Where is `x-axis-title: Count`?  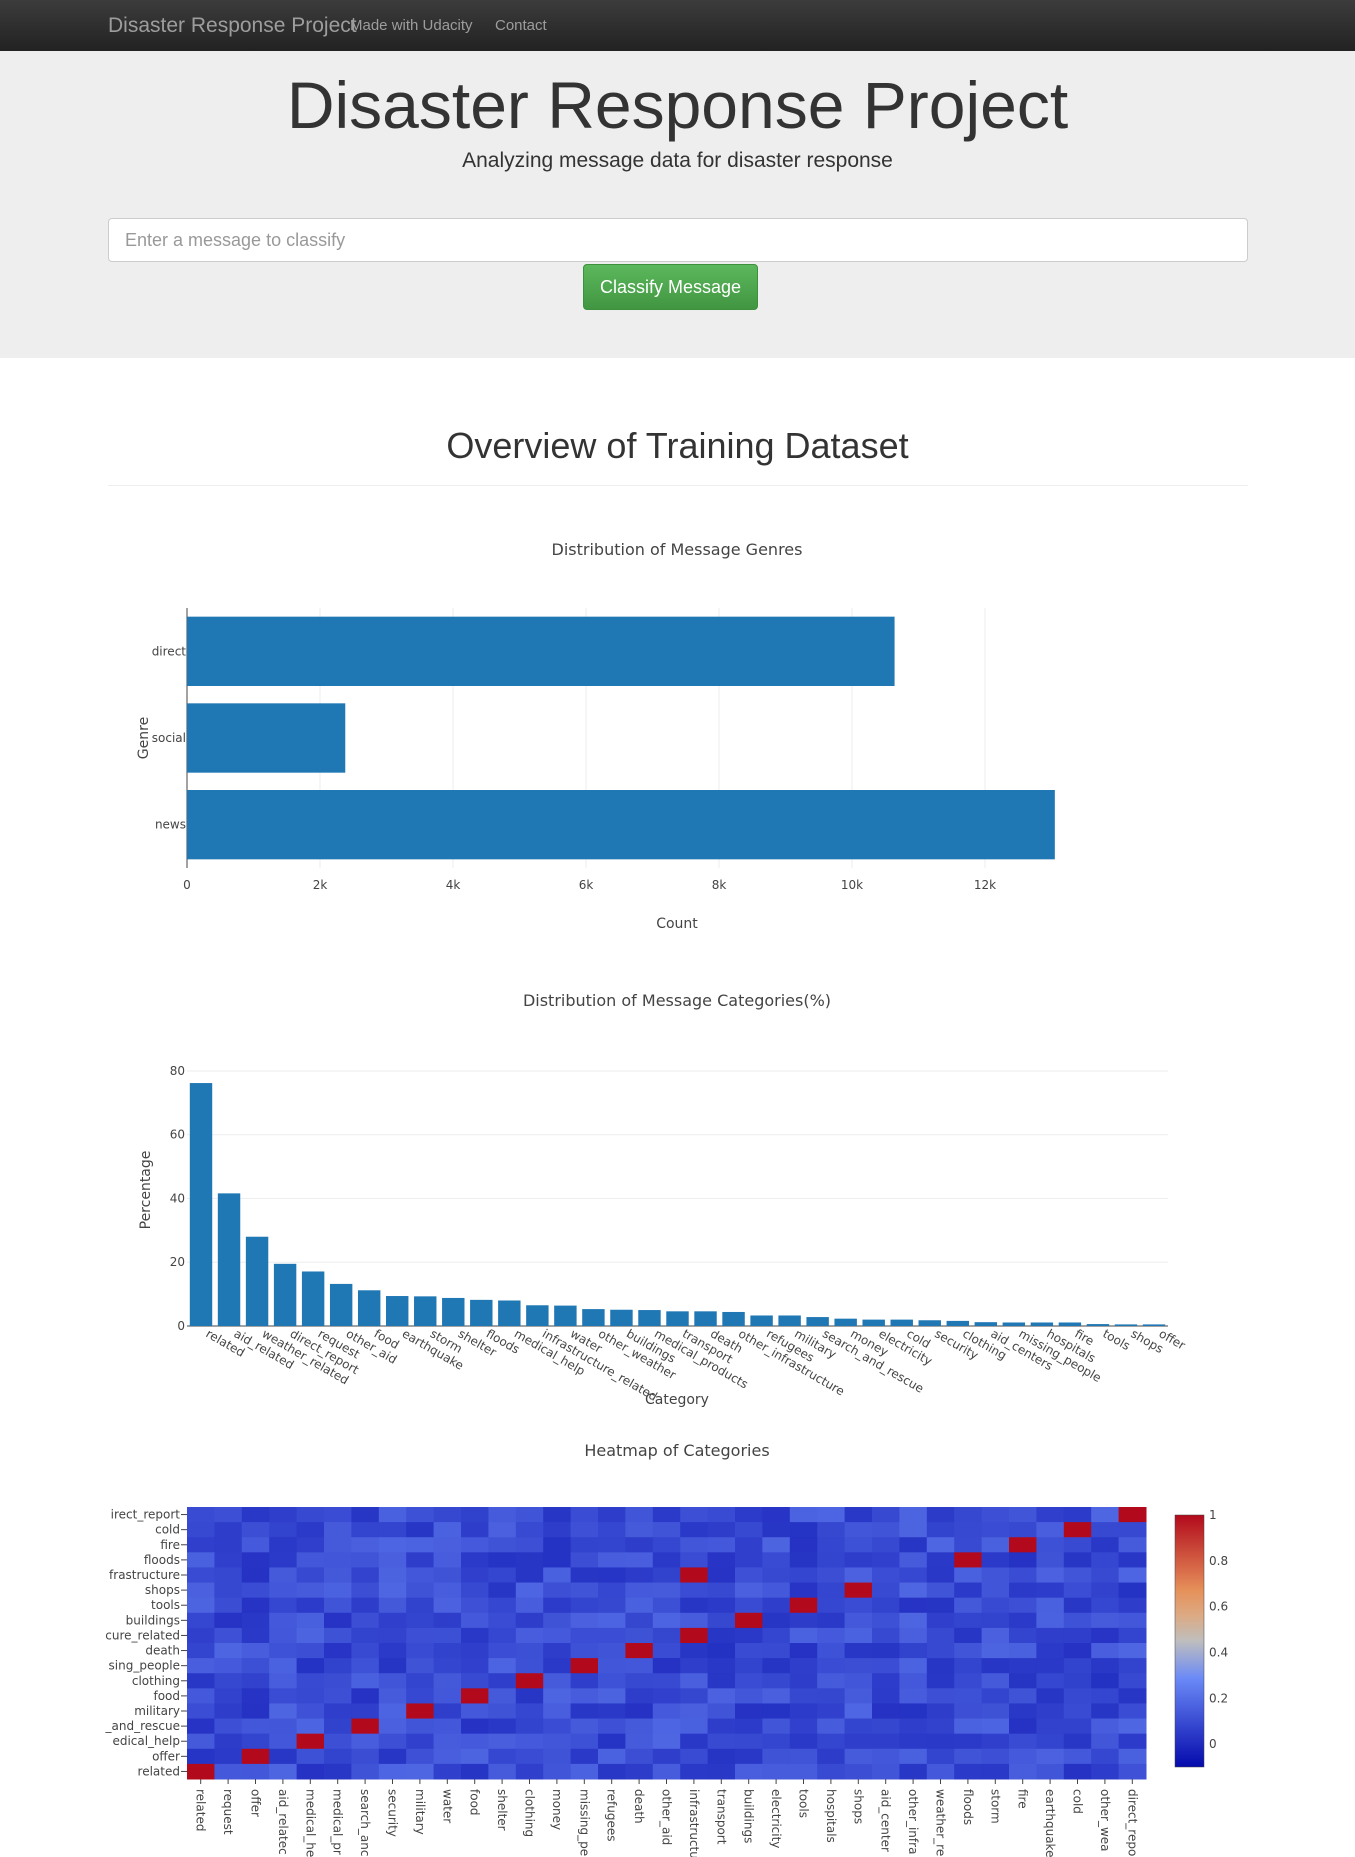 x-axis-title: Count is located at coordinates (677, 924).